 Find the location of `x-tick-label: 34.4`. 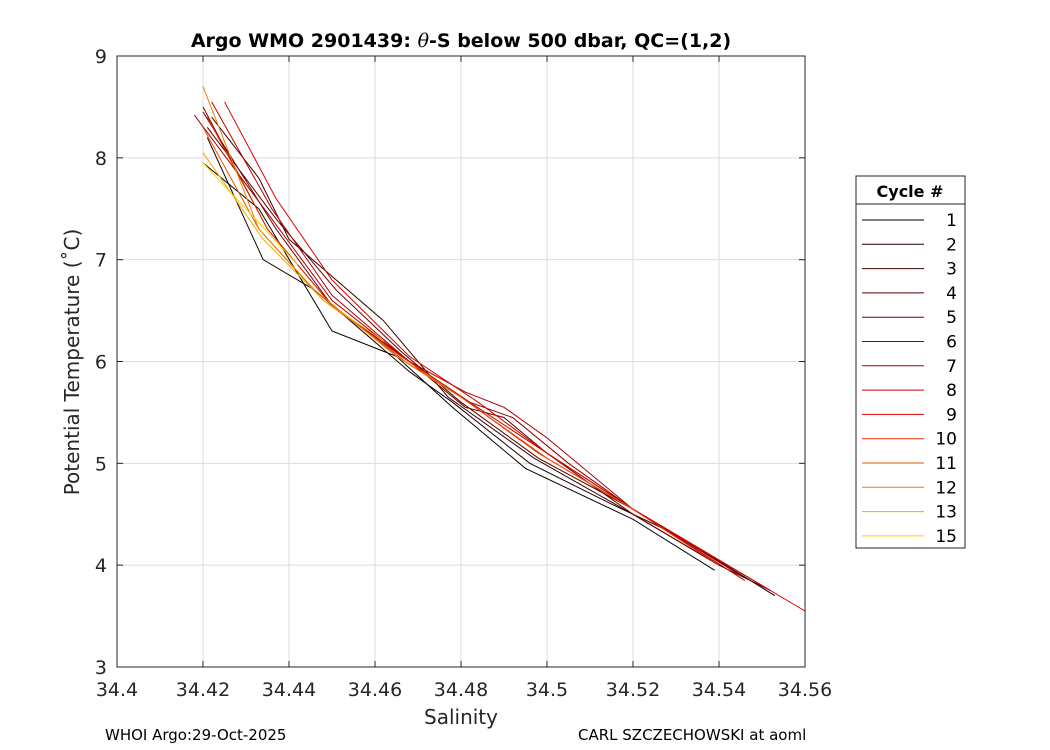

x-tick-label: 34.4 is located at coordinates (117, 690).